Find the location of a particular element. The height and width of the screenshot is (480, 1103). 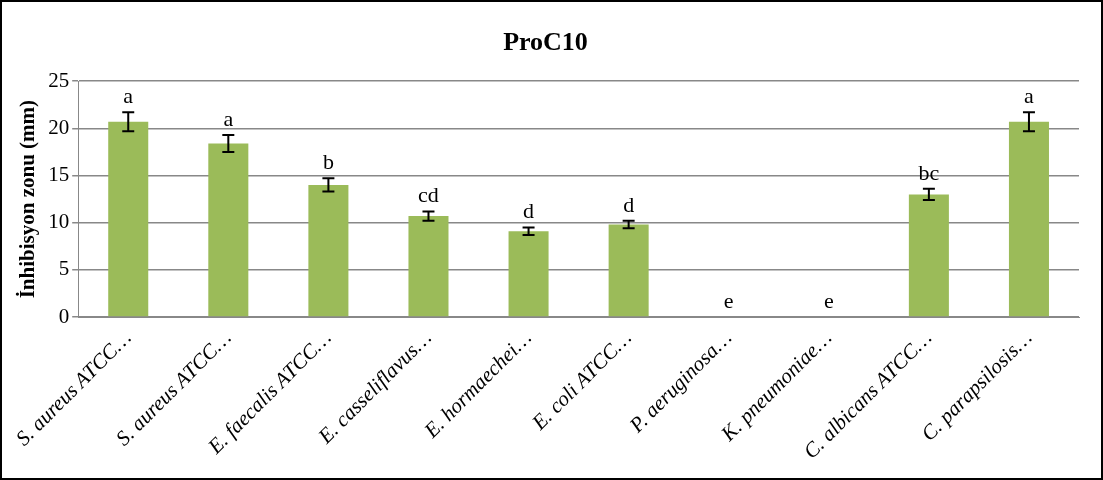

y-tick-label: 5 is located at coordinates (64, 268).